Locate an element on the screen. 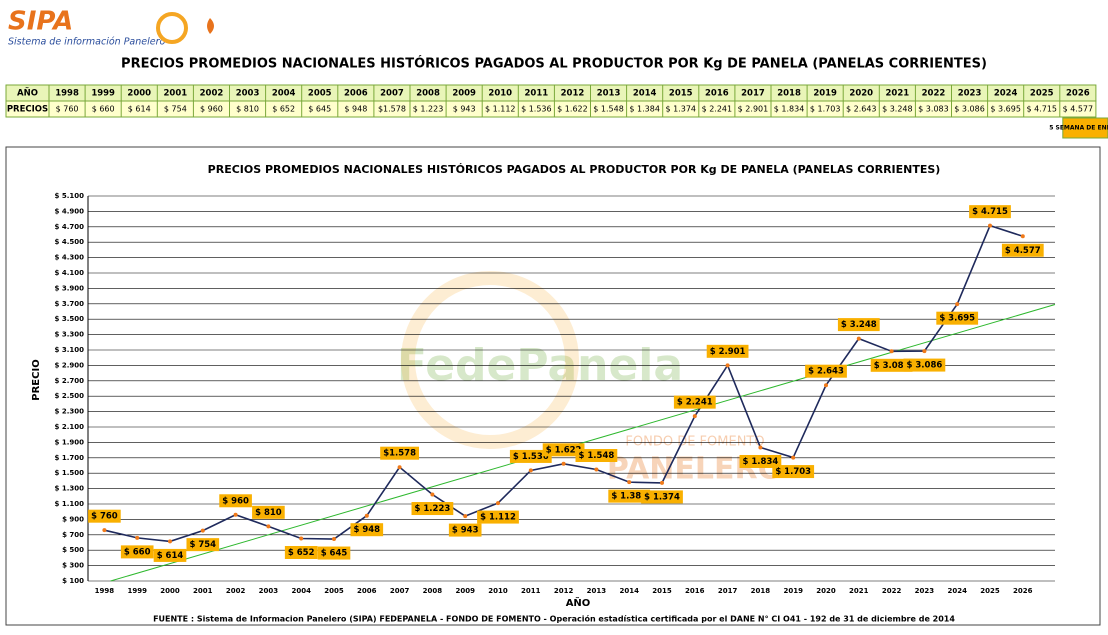 The image size is (1108, 635). logo-subtitle: Sistema de información Panelero is located at coordinates (86, 42).